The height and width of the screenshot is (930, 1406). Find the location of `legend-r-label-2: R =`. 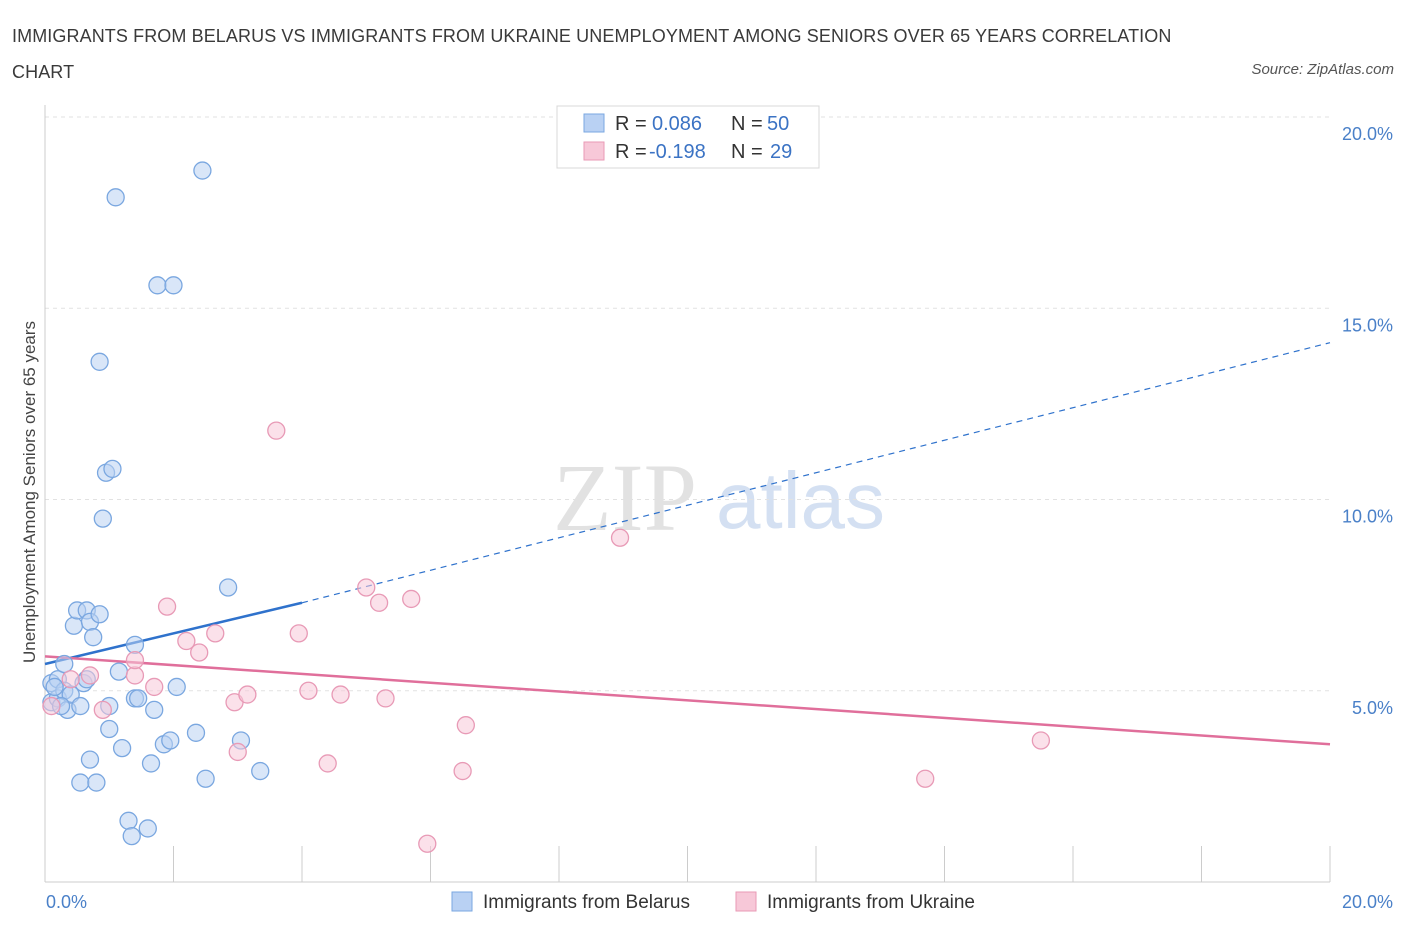

legend-r-label-2: R = is located at coordinates (631, 152).